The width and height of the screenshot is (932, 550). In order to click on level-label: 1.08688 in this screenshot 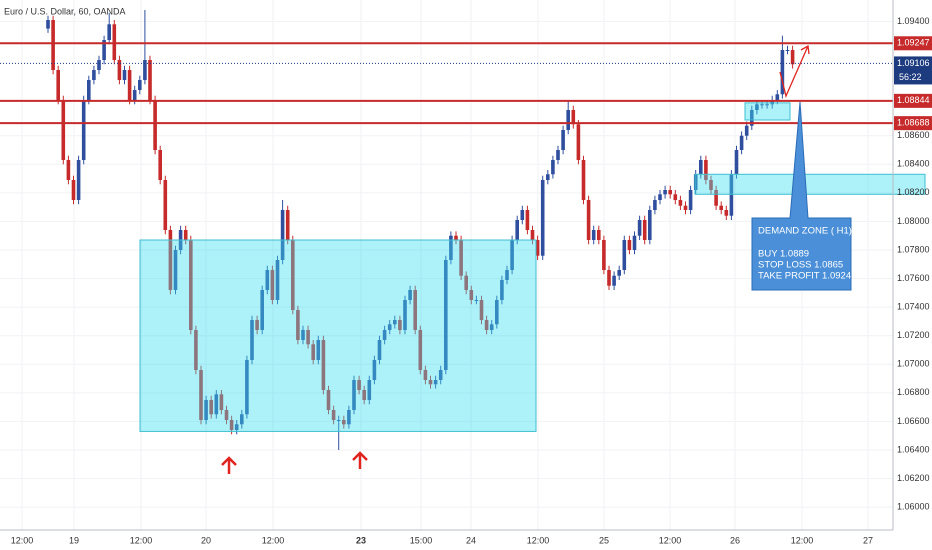, I will do `click(913, 123)`.